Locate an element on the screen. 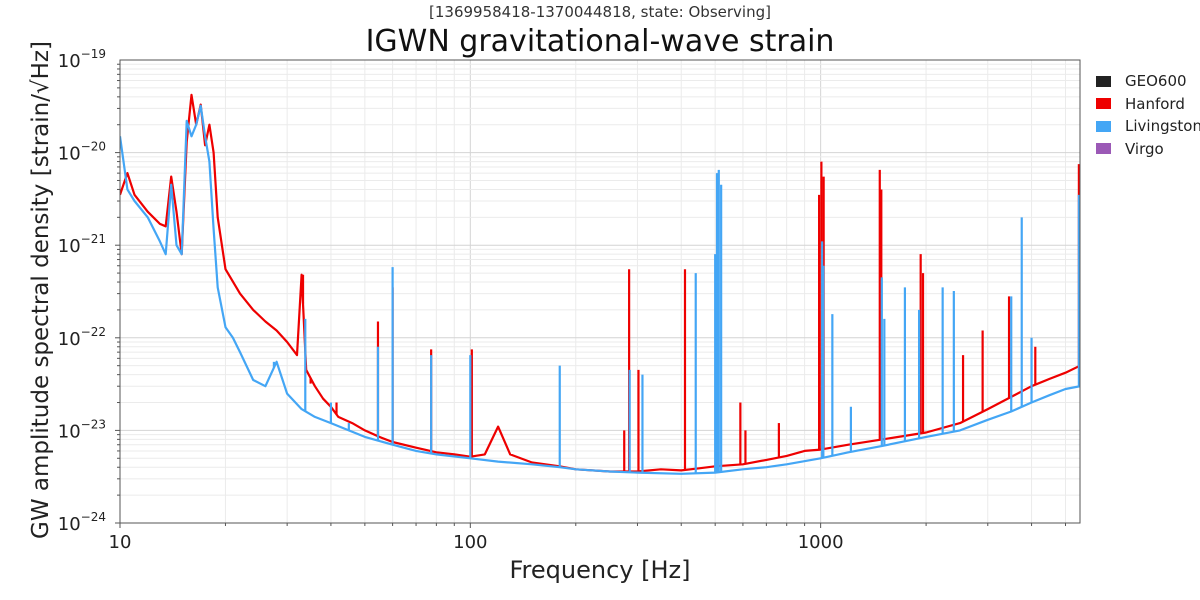 The height and width of the screenshot is (600, 1200). legend-item-livingston: Livingston is located at coordinates (1148, 126).